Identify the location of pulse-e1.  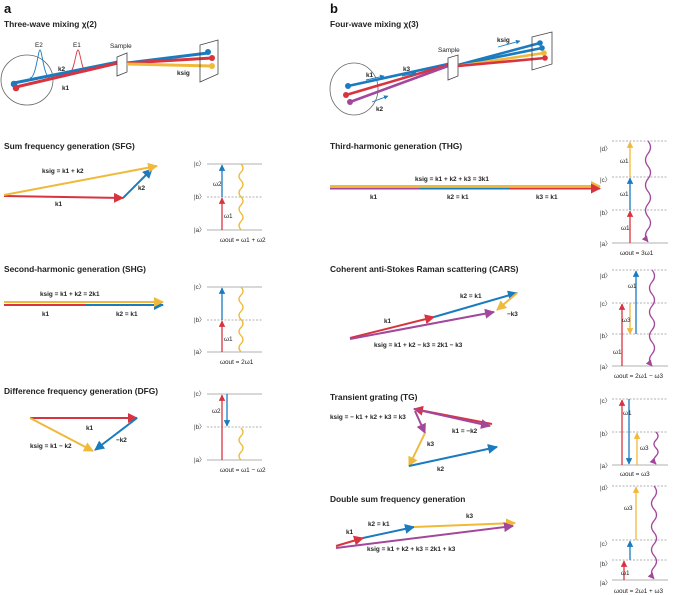
(78, 61).